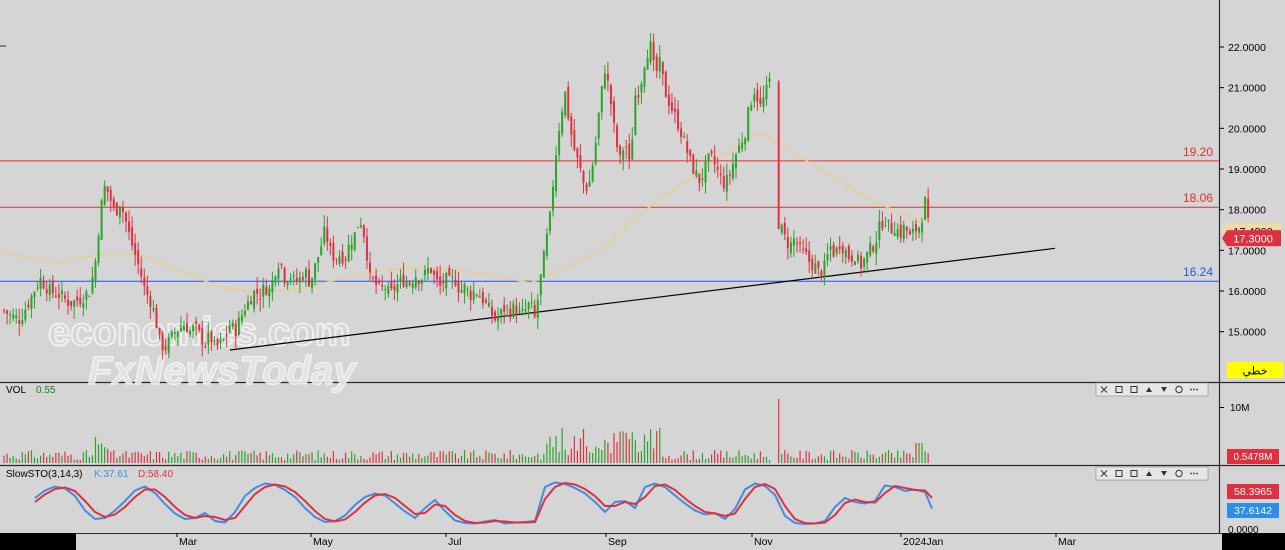 The image size is (1285, 550). Describe the element at coordinates (1253, 510) in the screenshot. I see `stochastic-last-k-label: 37.6142` at that location.